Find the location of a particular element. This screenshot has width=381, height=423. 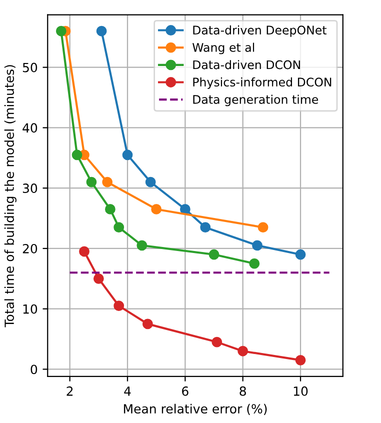

legend-label: Data generation time is located at coordinates (255, 100).